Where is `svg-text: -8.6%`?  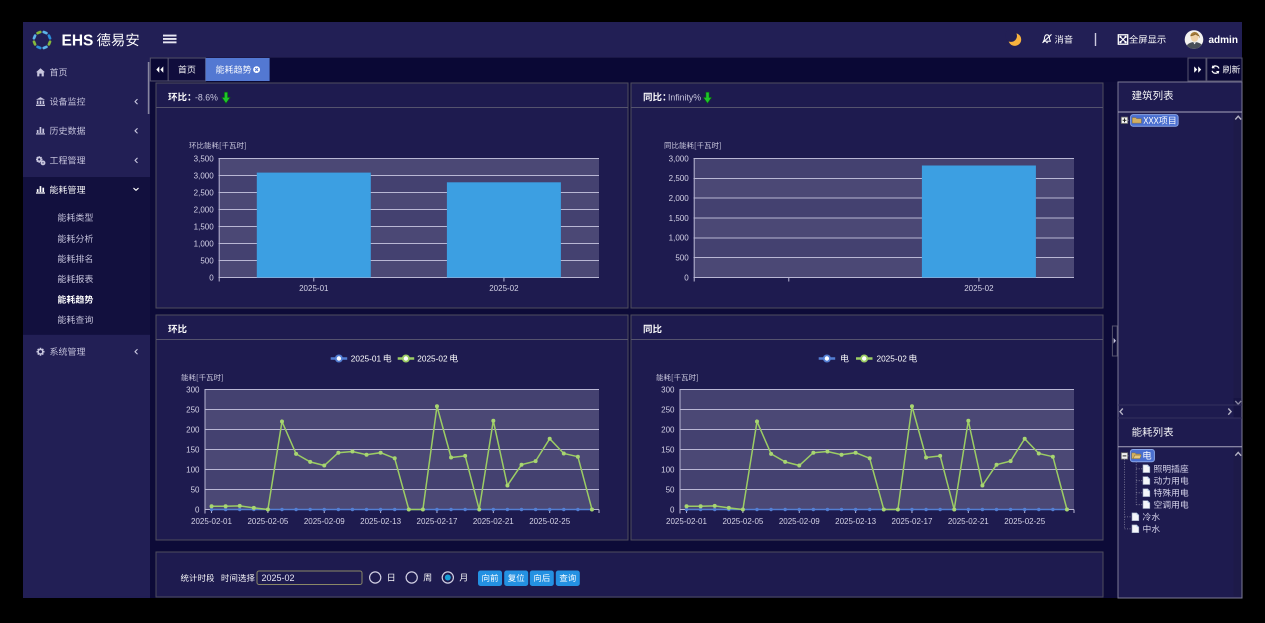
svg-text: -8.6% is located at coordinates (206, 98).